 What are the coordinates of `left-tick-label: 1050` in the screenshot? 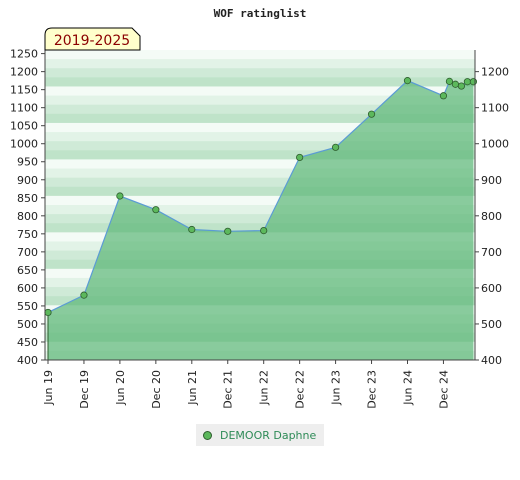 It's located at (24, 126).